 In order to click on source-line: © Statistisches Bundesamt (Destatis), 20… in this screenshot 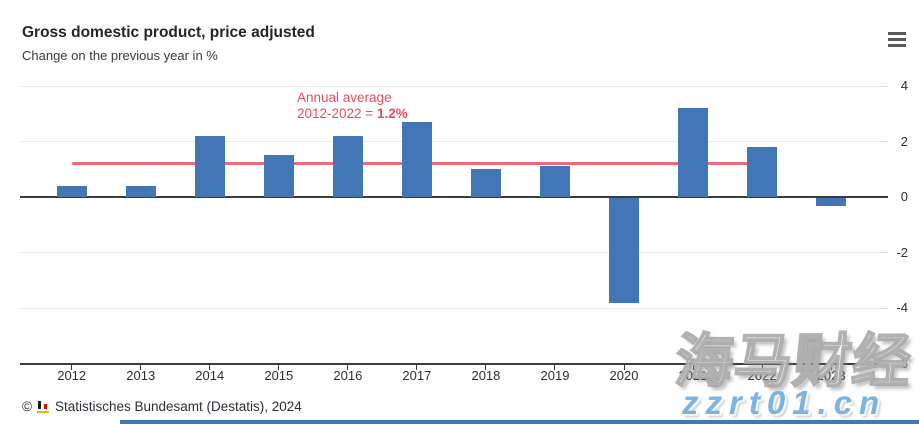, I will do `click(162, 406)`.